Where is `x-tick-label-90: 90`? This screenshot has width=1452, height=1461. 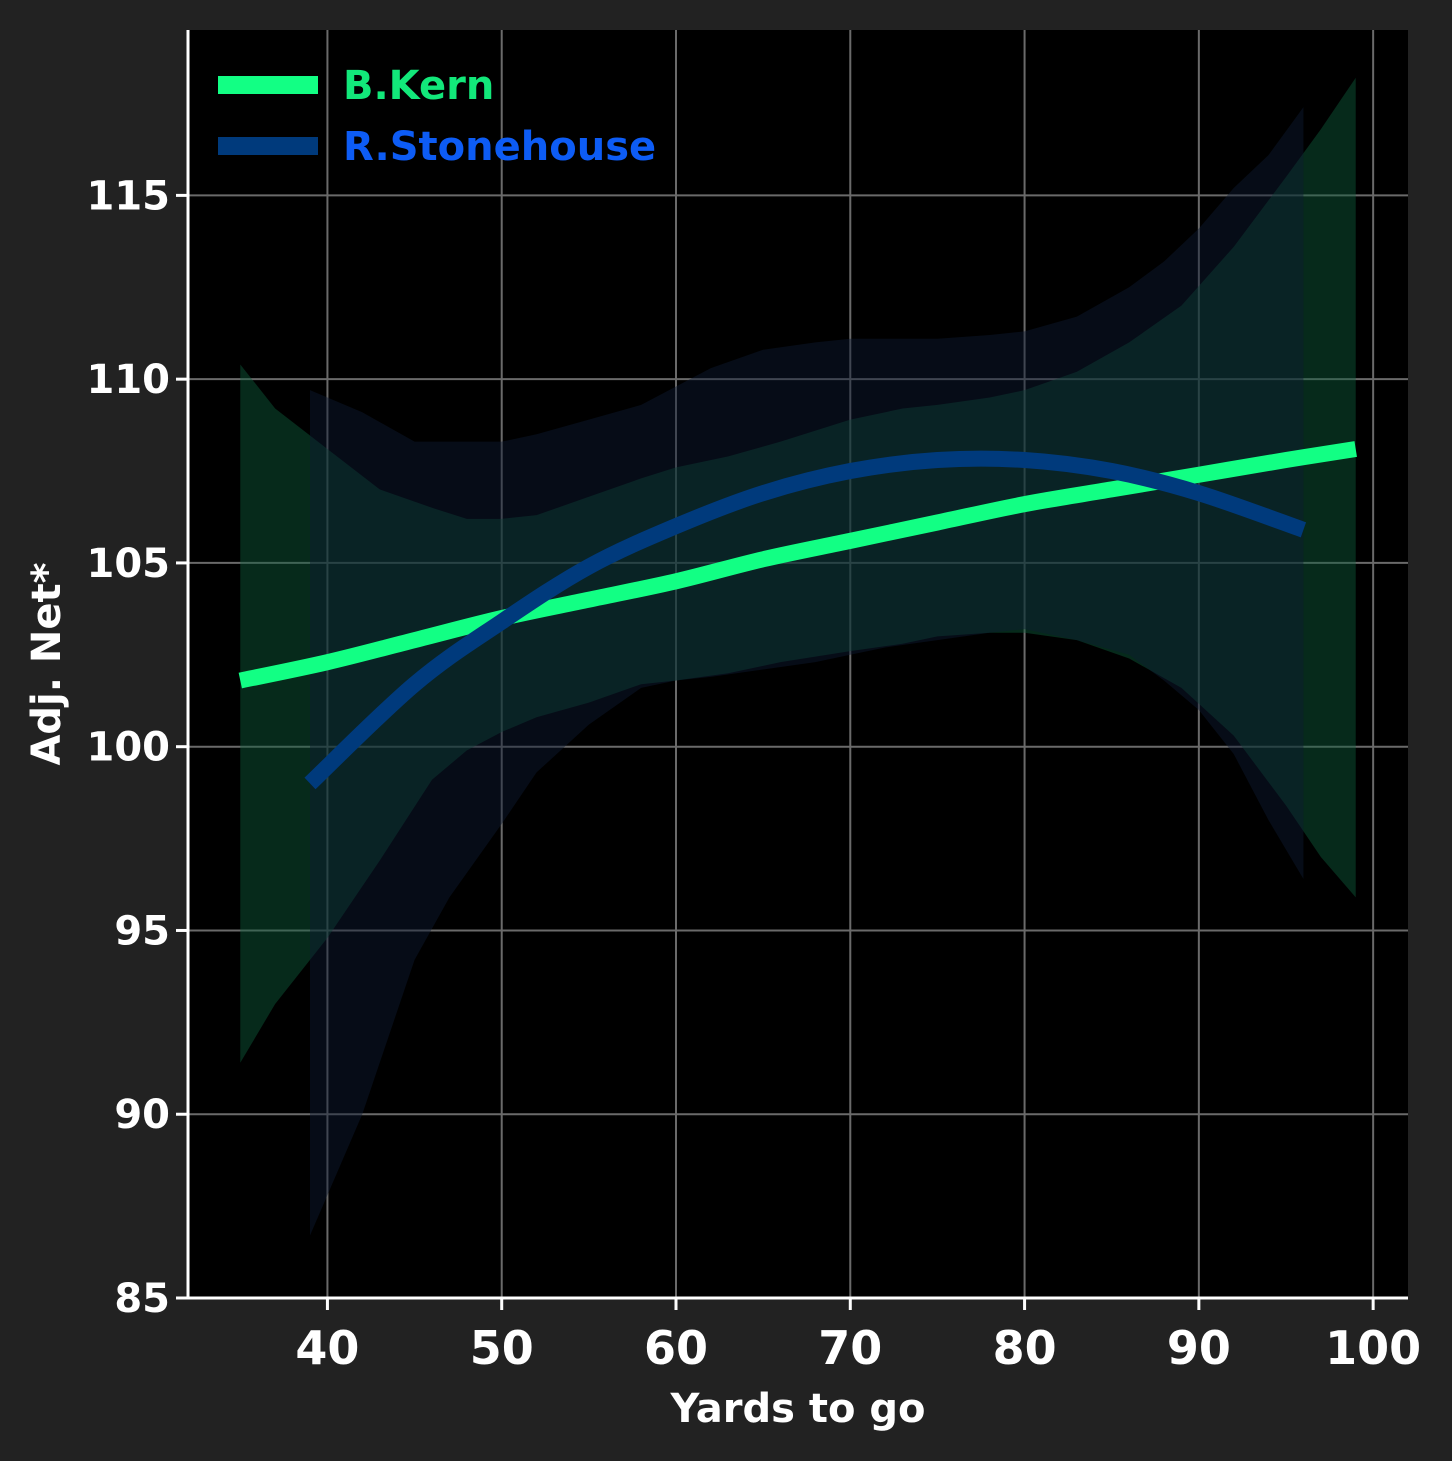 x-tick-label-90: 90 is located at coordinates (1199, 1348).